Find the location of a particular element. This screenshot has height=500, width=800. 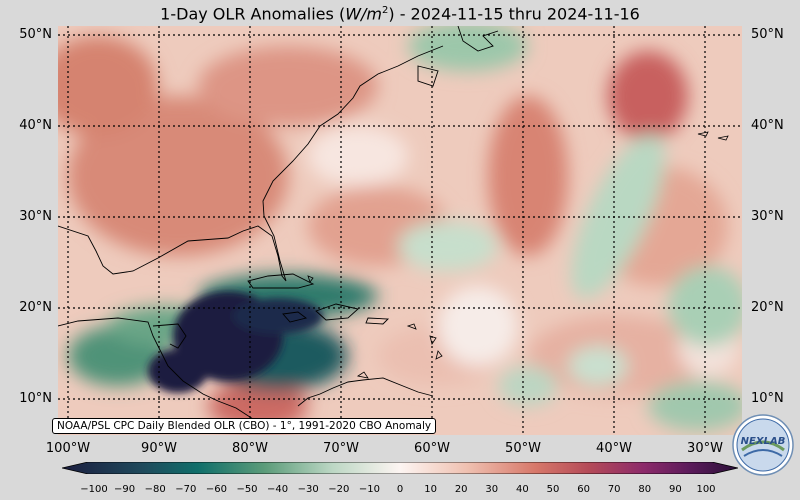

lon-label: 60°W is located at coordinates (432, 448).